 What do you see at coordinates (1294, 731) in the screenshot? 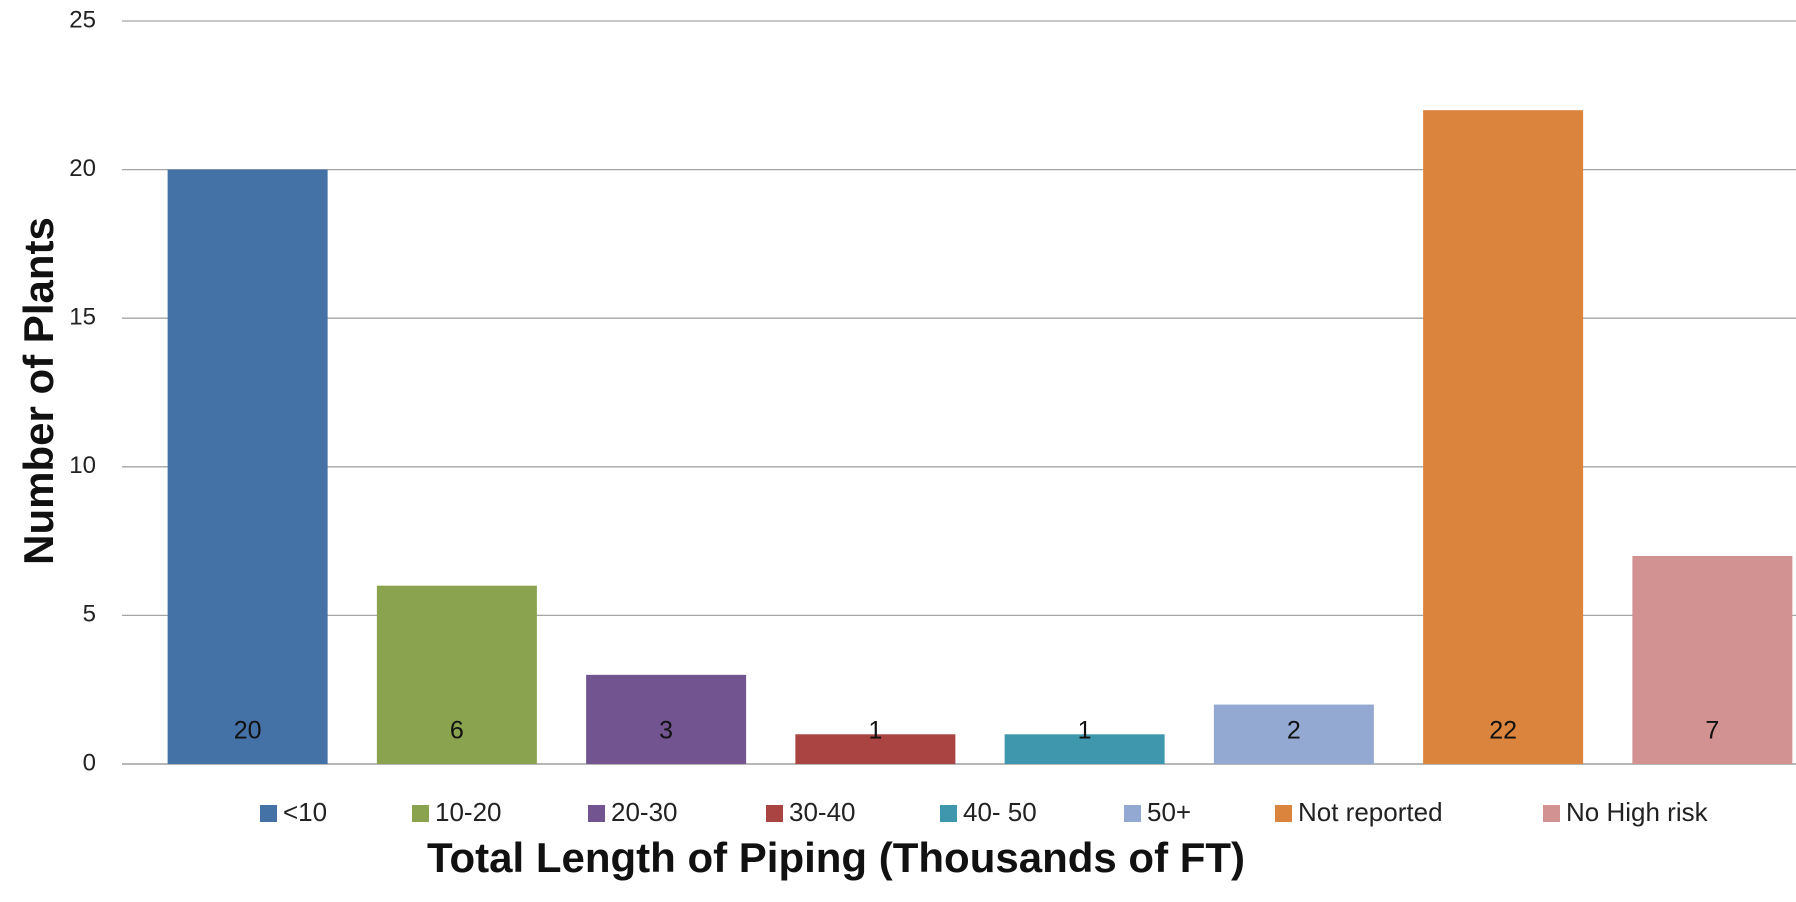
I see `data-label: 2` at bounding box center [1294, 731].